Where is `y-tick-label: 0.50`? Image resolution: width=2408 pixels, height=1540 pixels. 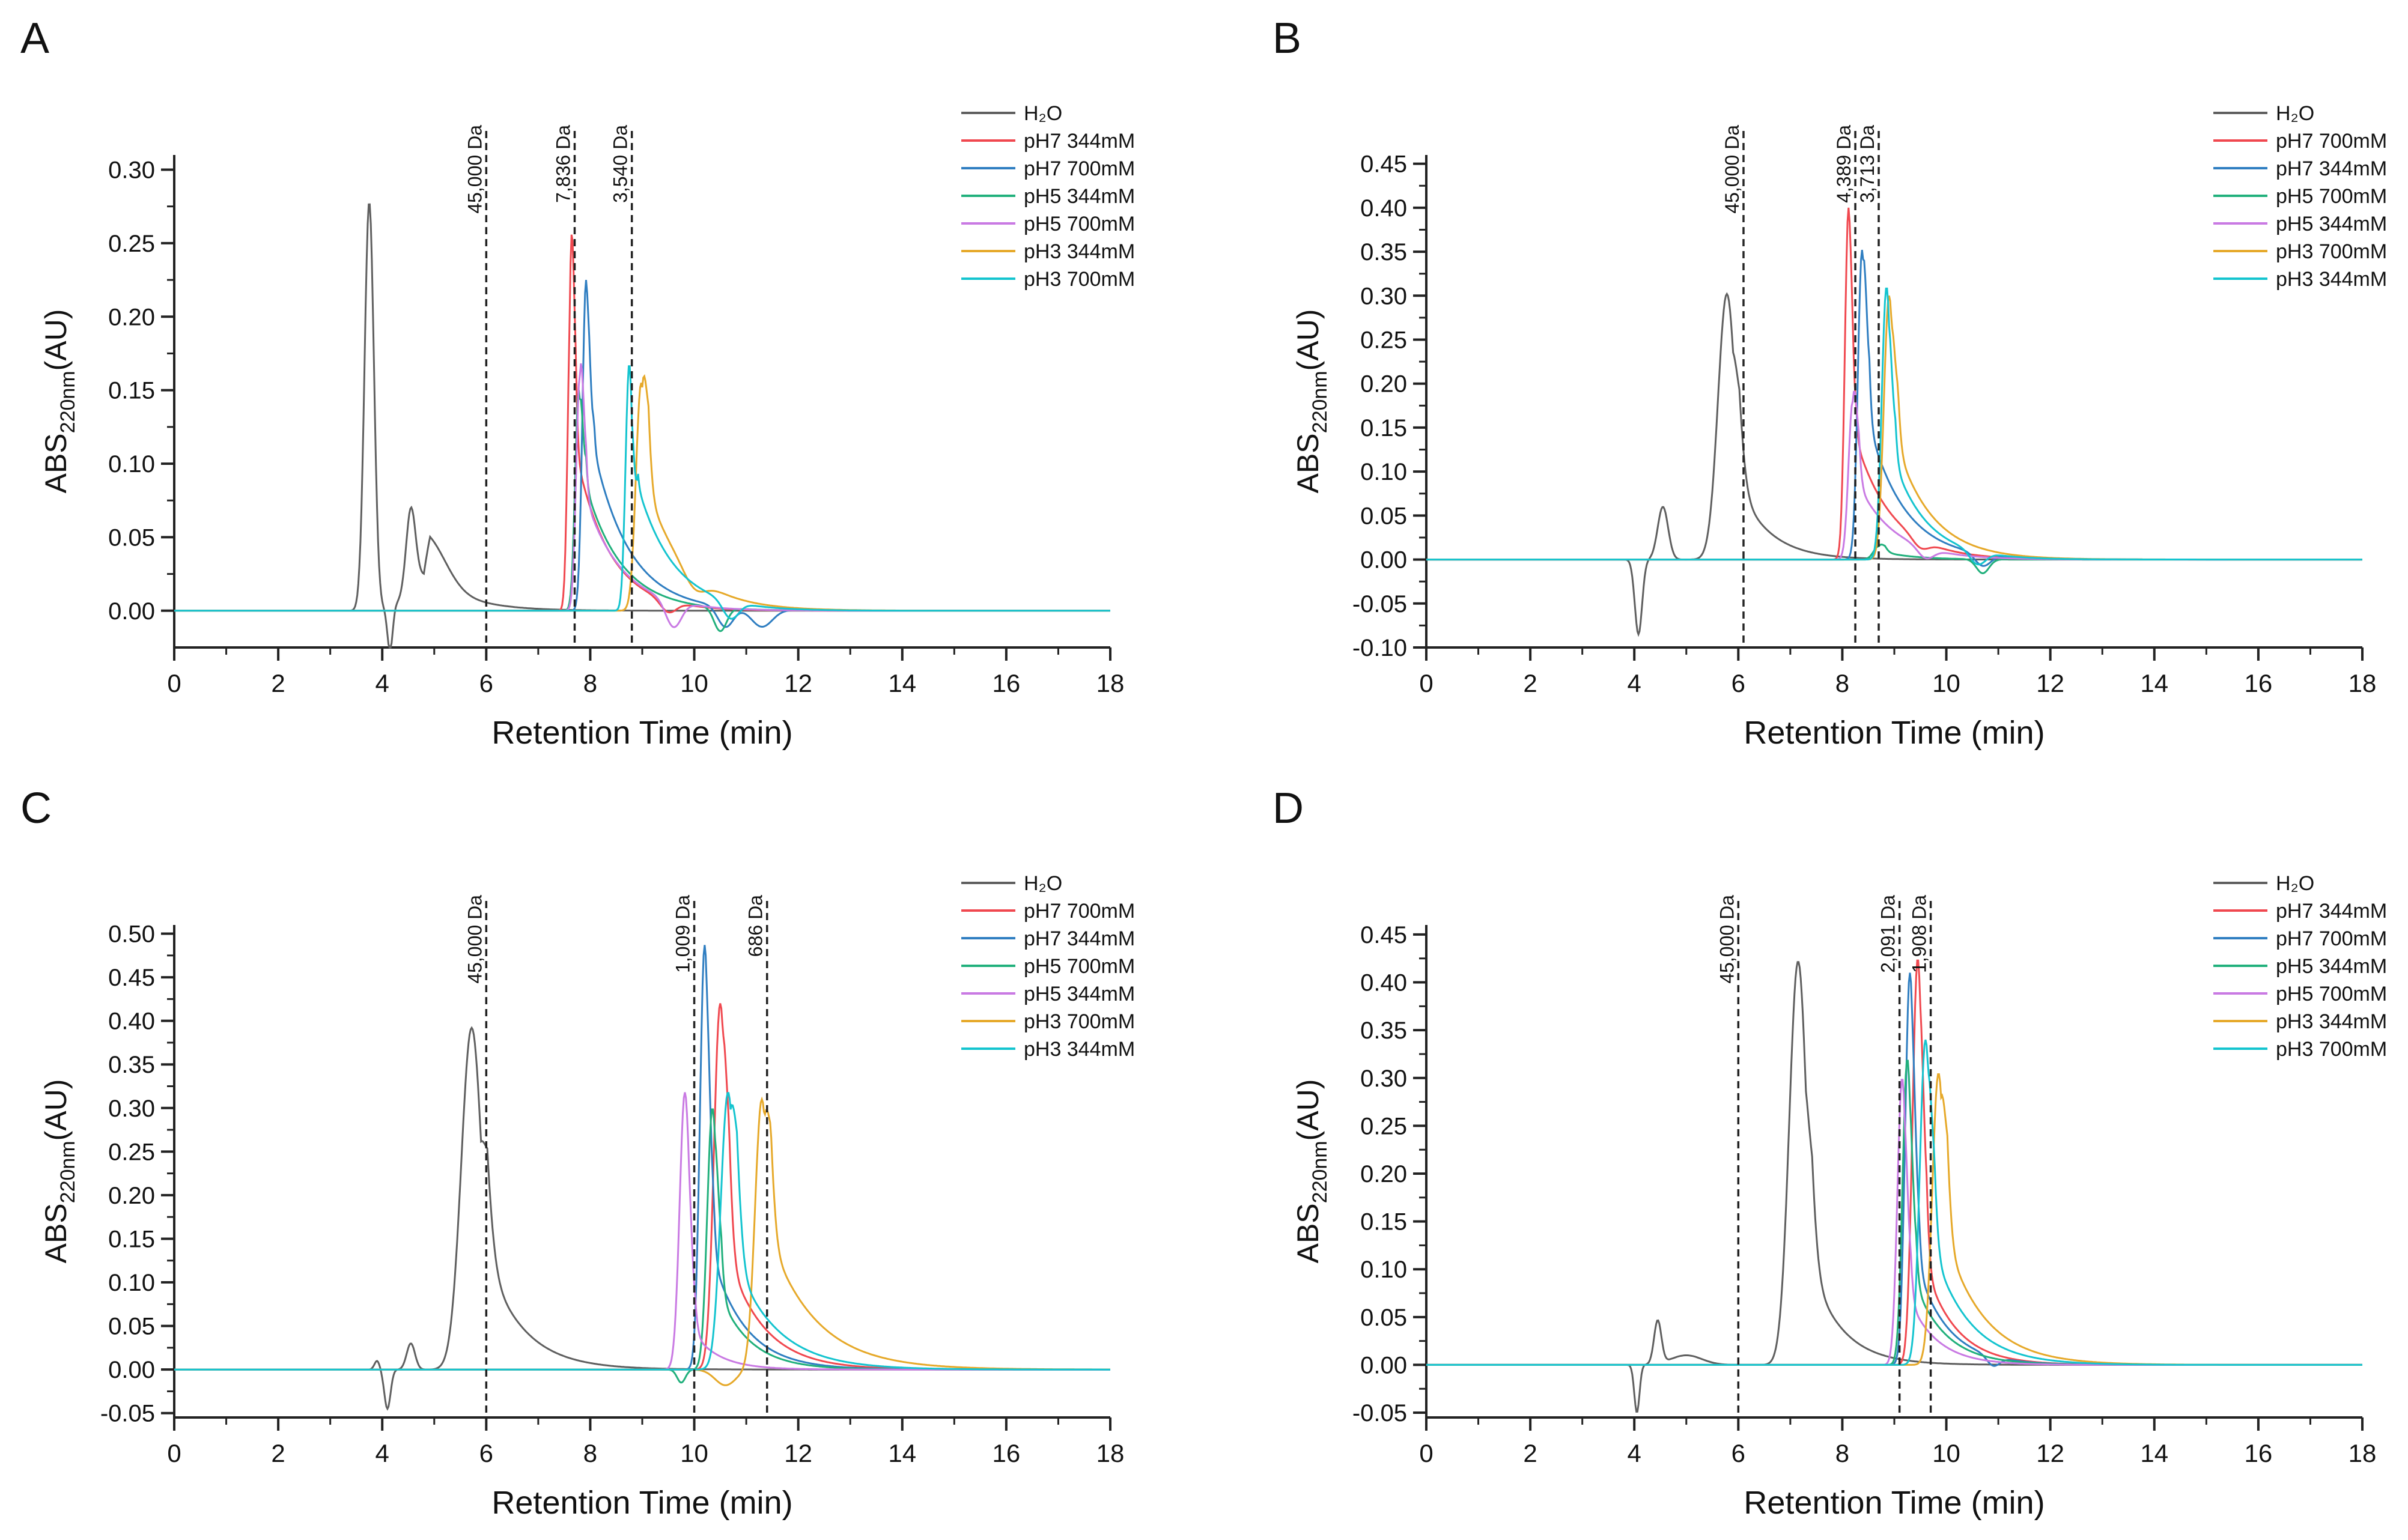
y-tick-label: 0.50 is located at coordinates (131, 934).